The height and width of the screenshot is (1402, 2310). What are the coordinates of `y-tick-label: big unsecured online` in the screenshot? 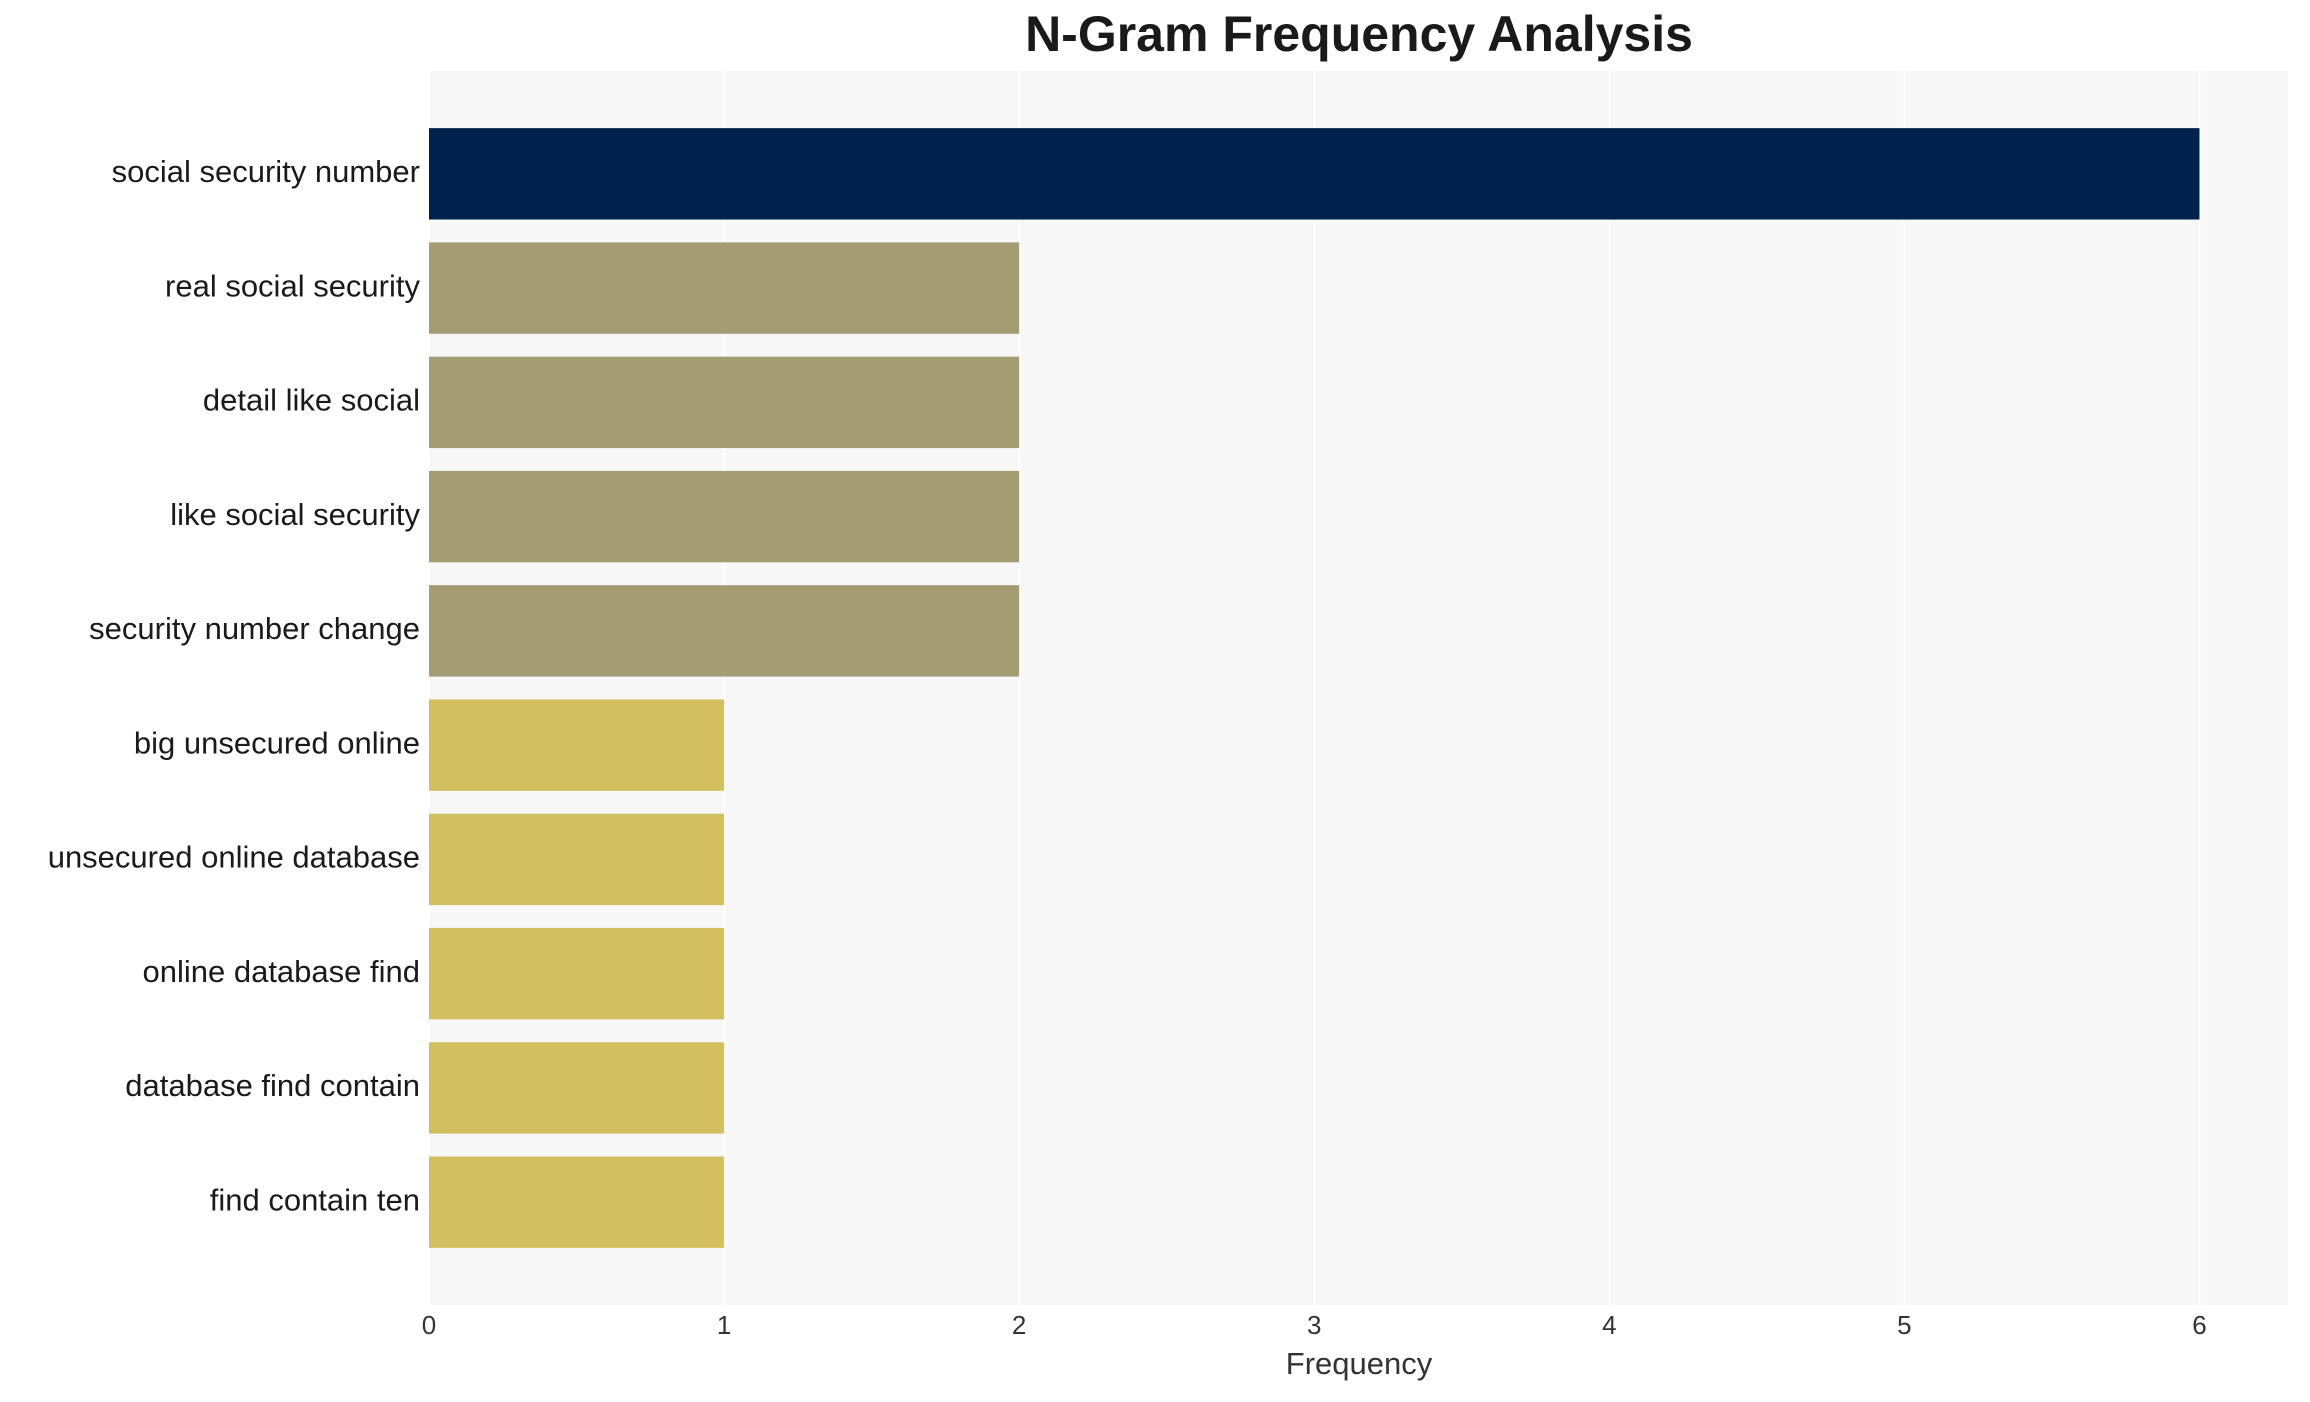 It's located at (277, 742).